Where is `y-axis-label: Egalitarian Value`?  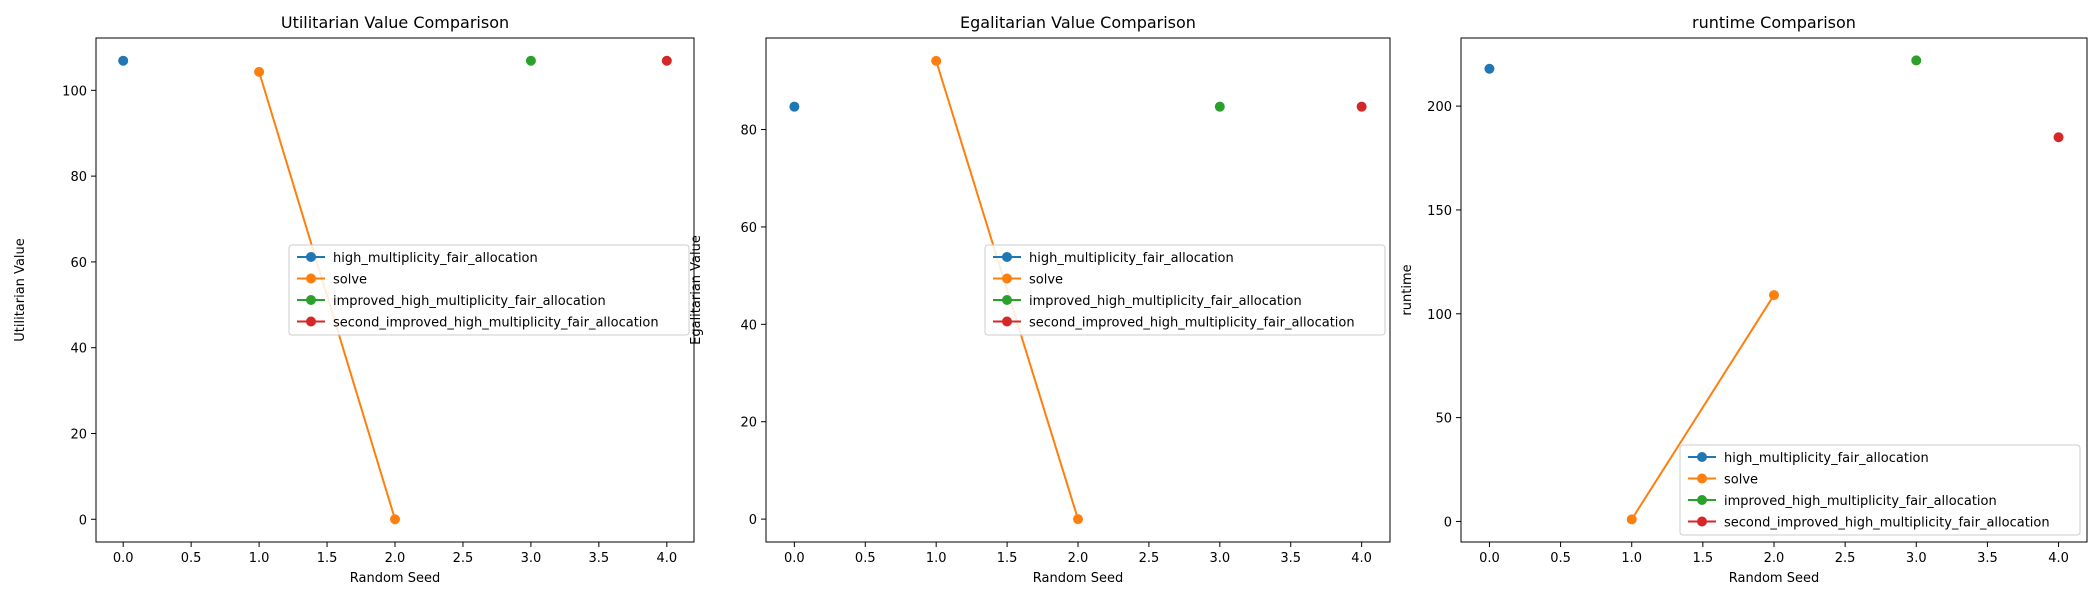
y-axis-label: Egalitarian Value is located at coordinates (696, 290).